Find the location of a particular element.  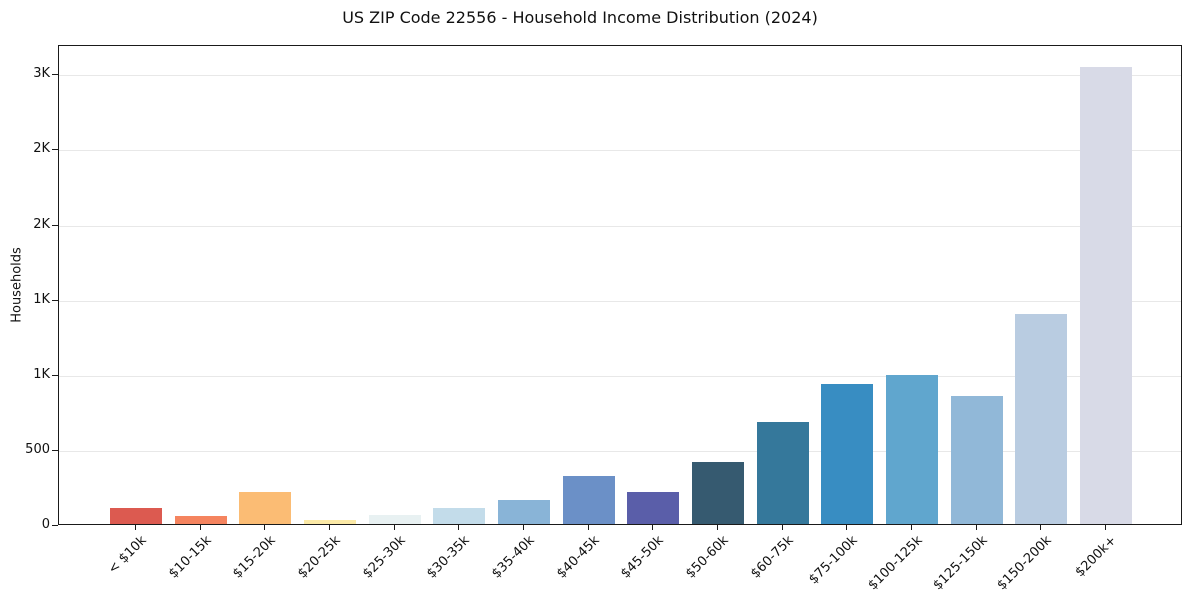

x-tick-label-text: $40-45k is located at coordinates (578, 557).